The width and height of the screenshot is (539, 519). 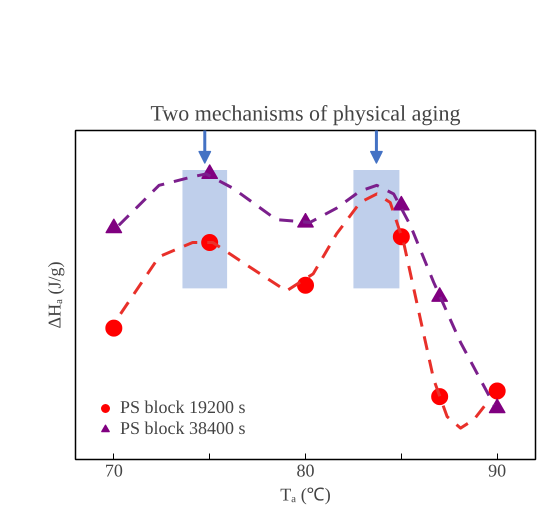 I want to click on x-axis-title: Tₐ (℃), so click(x=305, y=494).